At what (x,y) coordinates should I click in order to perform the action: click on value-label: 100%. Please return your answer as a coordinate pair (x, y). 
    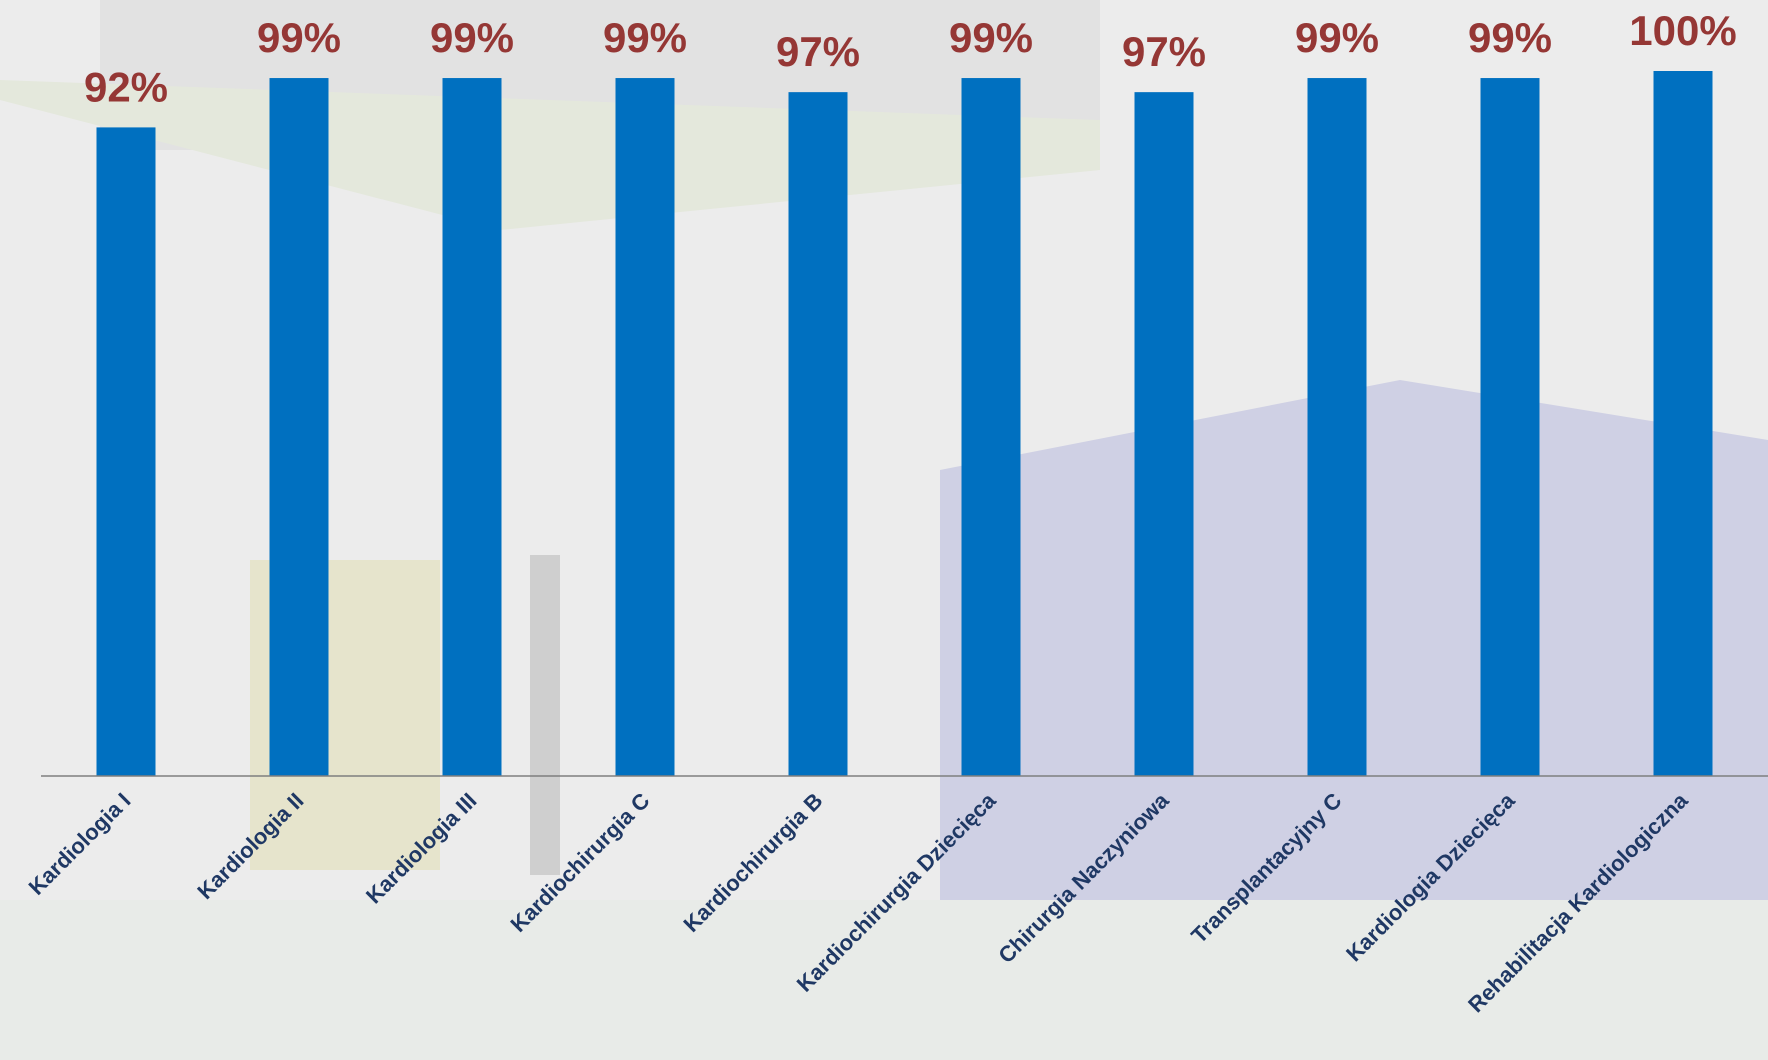
    Looking at the image, I should click on (1682, 30).